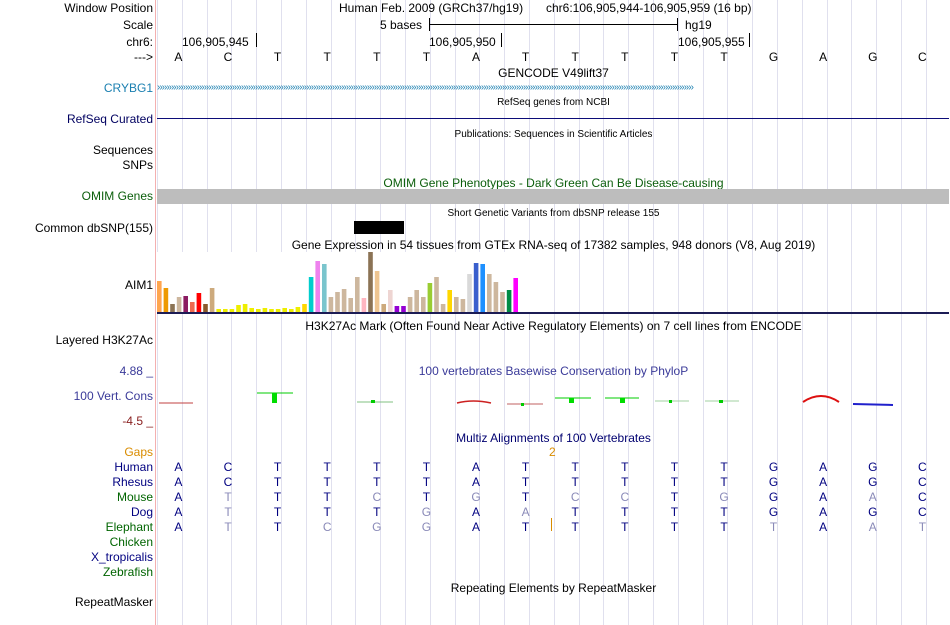 The height and width of the screenshot is (625, 950). Describe the element at coordinates (138, 452) in the screenshot. I see `gaps-label: Gaps` at that location.